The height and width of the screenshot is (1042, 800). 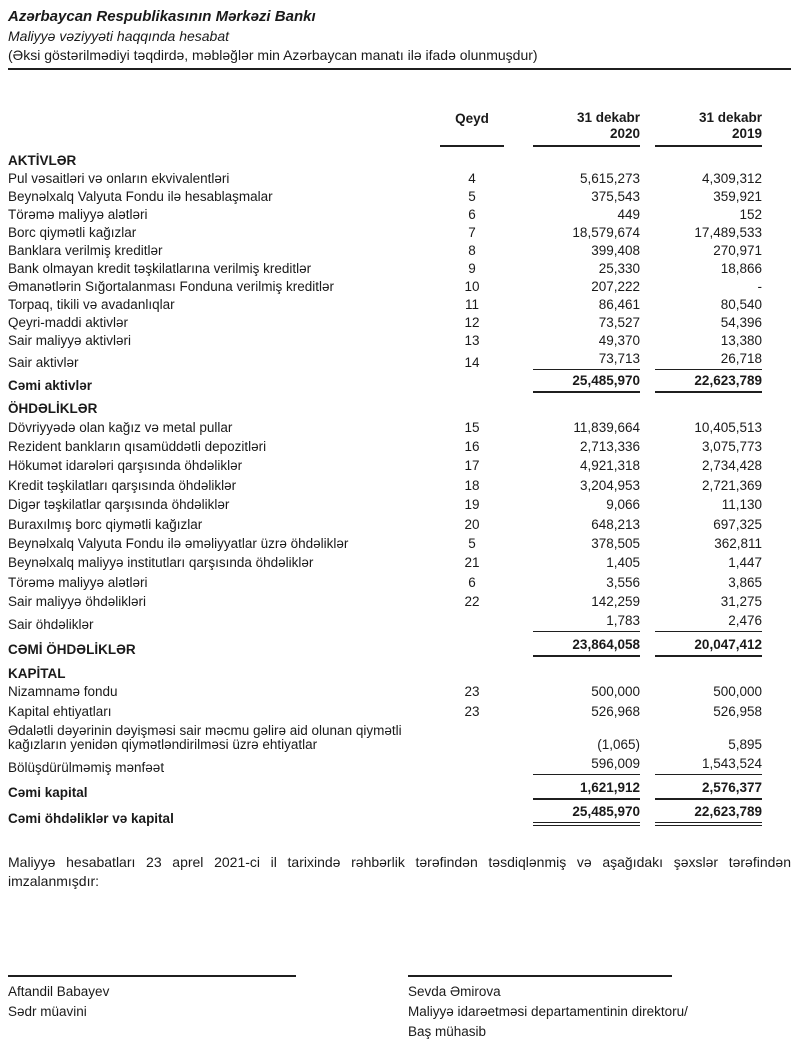 What do you see at coordinates (91, 819) in the screenshot?
I see `row-label: Cəmi öhdəliklər və kapital` at bounding box center [91, 819].